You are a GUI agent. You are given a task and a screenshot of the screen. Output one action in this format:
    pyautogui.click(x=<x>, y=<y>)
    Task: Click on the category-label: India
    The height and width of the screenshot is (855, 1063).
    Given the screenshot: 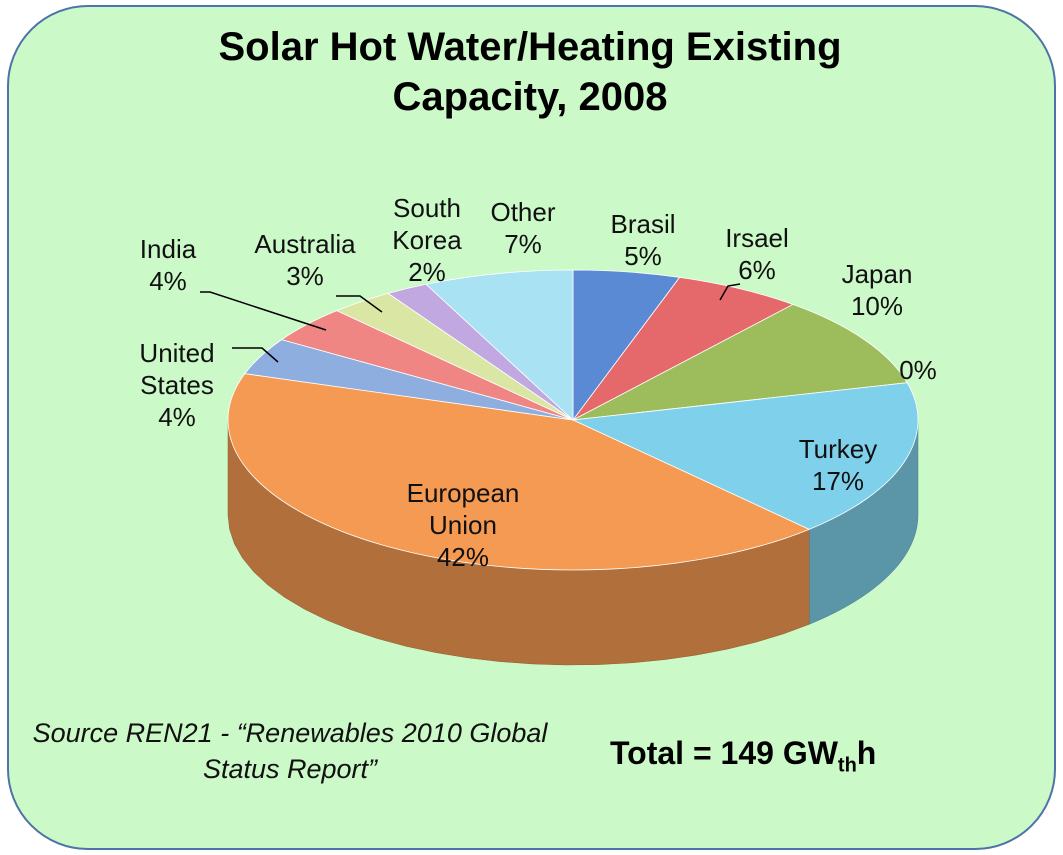 What is the action you would take?
    pyautogui.click(x=168, y=249)
    